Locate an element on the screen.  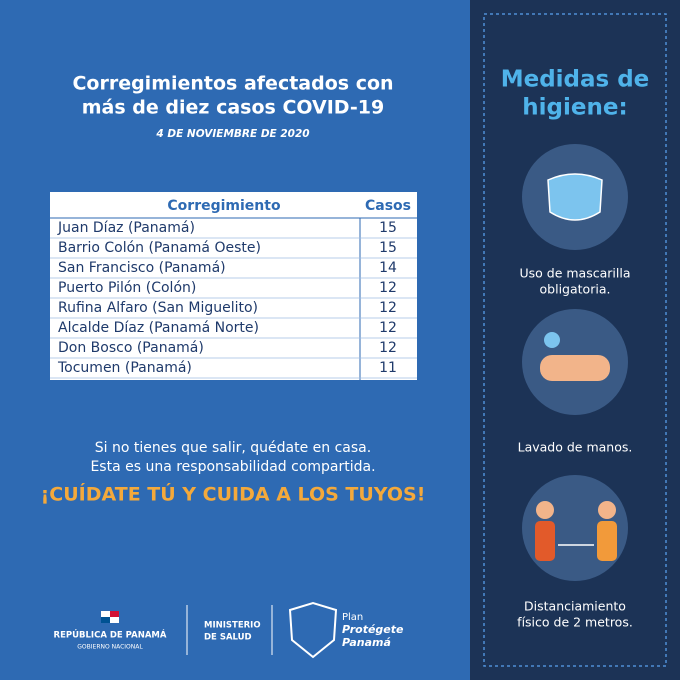
caption: Distanciamiento is located at coordinates (575, 606).